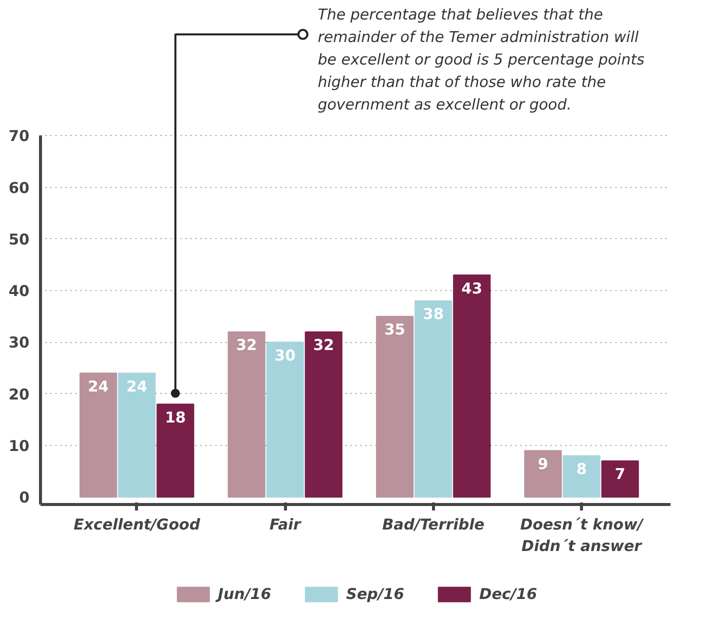  What do you see at coordinates (24, 497) in the screenshot?
I see `y-tick-label: 0` at bounding box center [24, 497].